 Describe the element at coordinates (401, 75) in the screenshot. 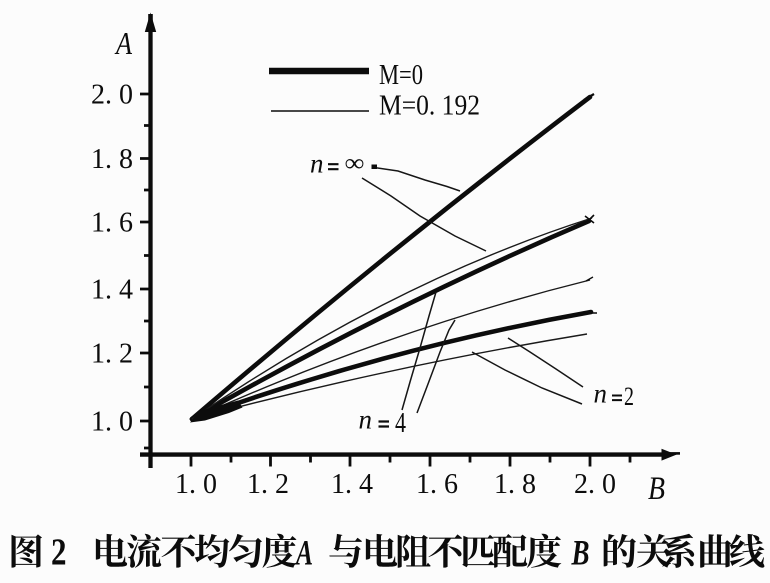

I see `svg-text: M=0` at that location.